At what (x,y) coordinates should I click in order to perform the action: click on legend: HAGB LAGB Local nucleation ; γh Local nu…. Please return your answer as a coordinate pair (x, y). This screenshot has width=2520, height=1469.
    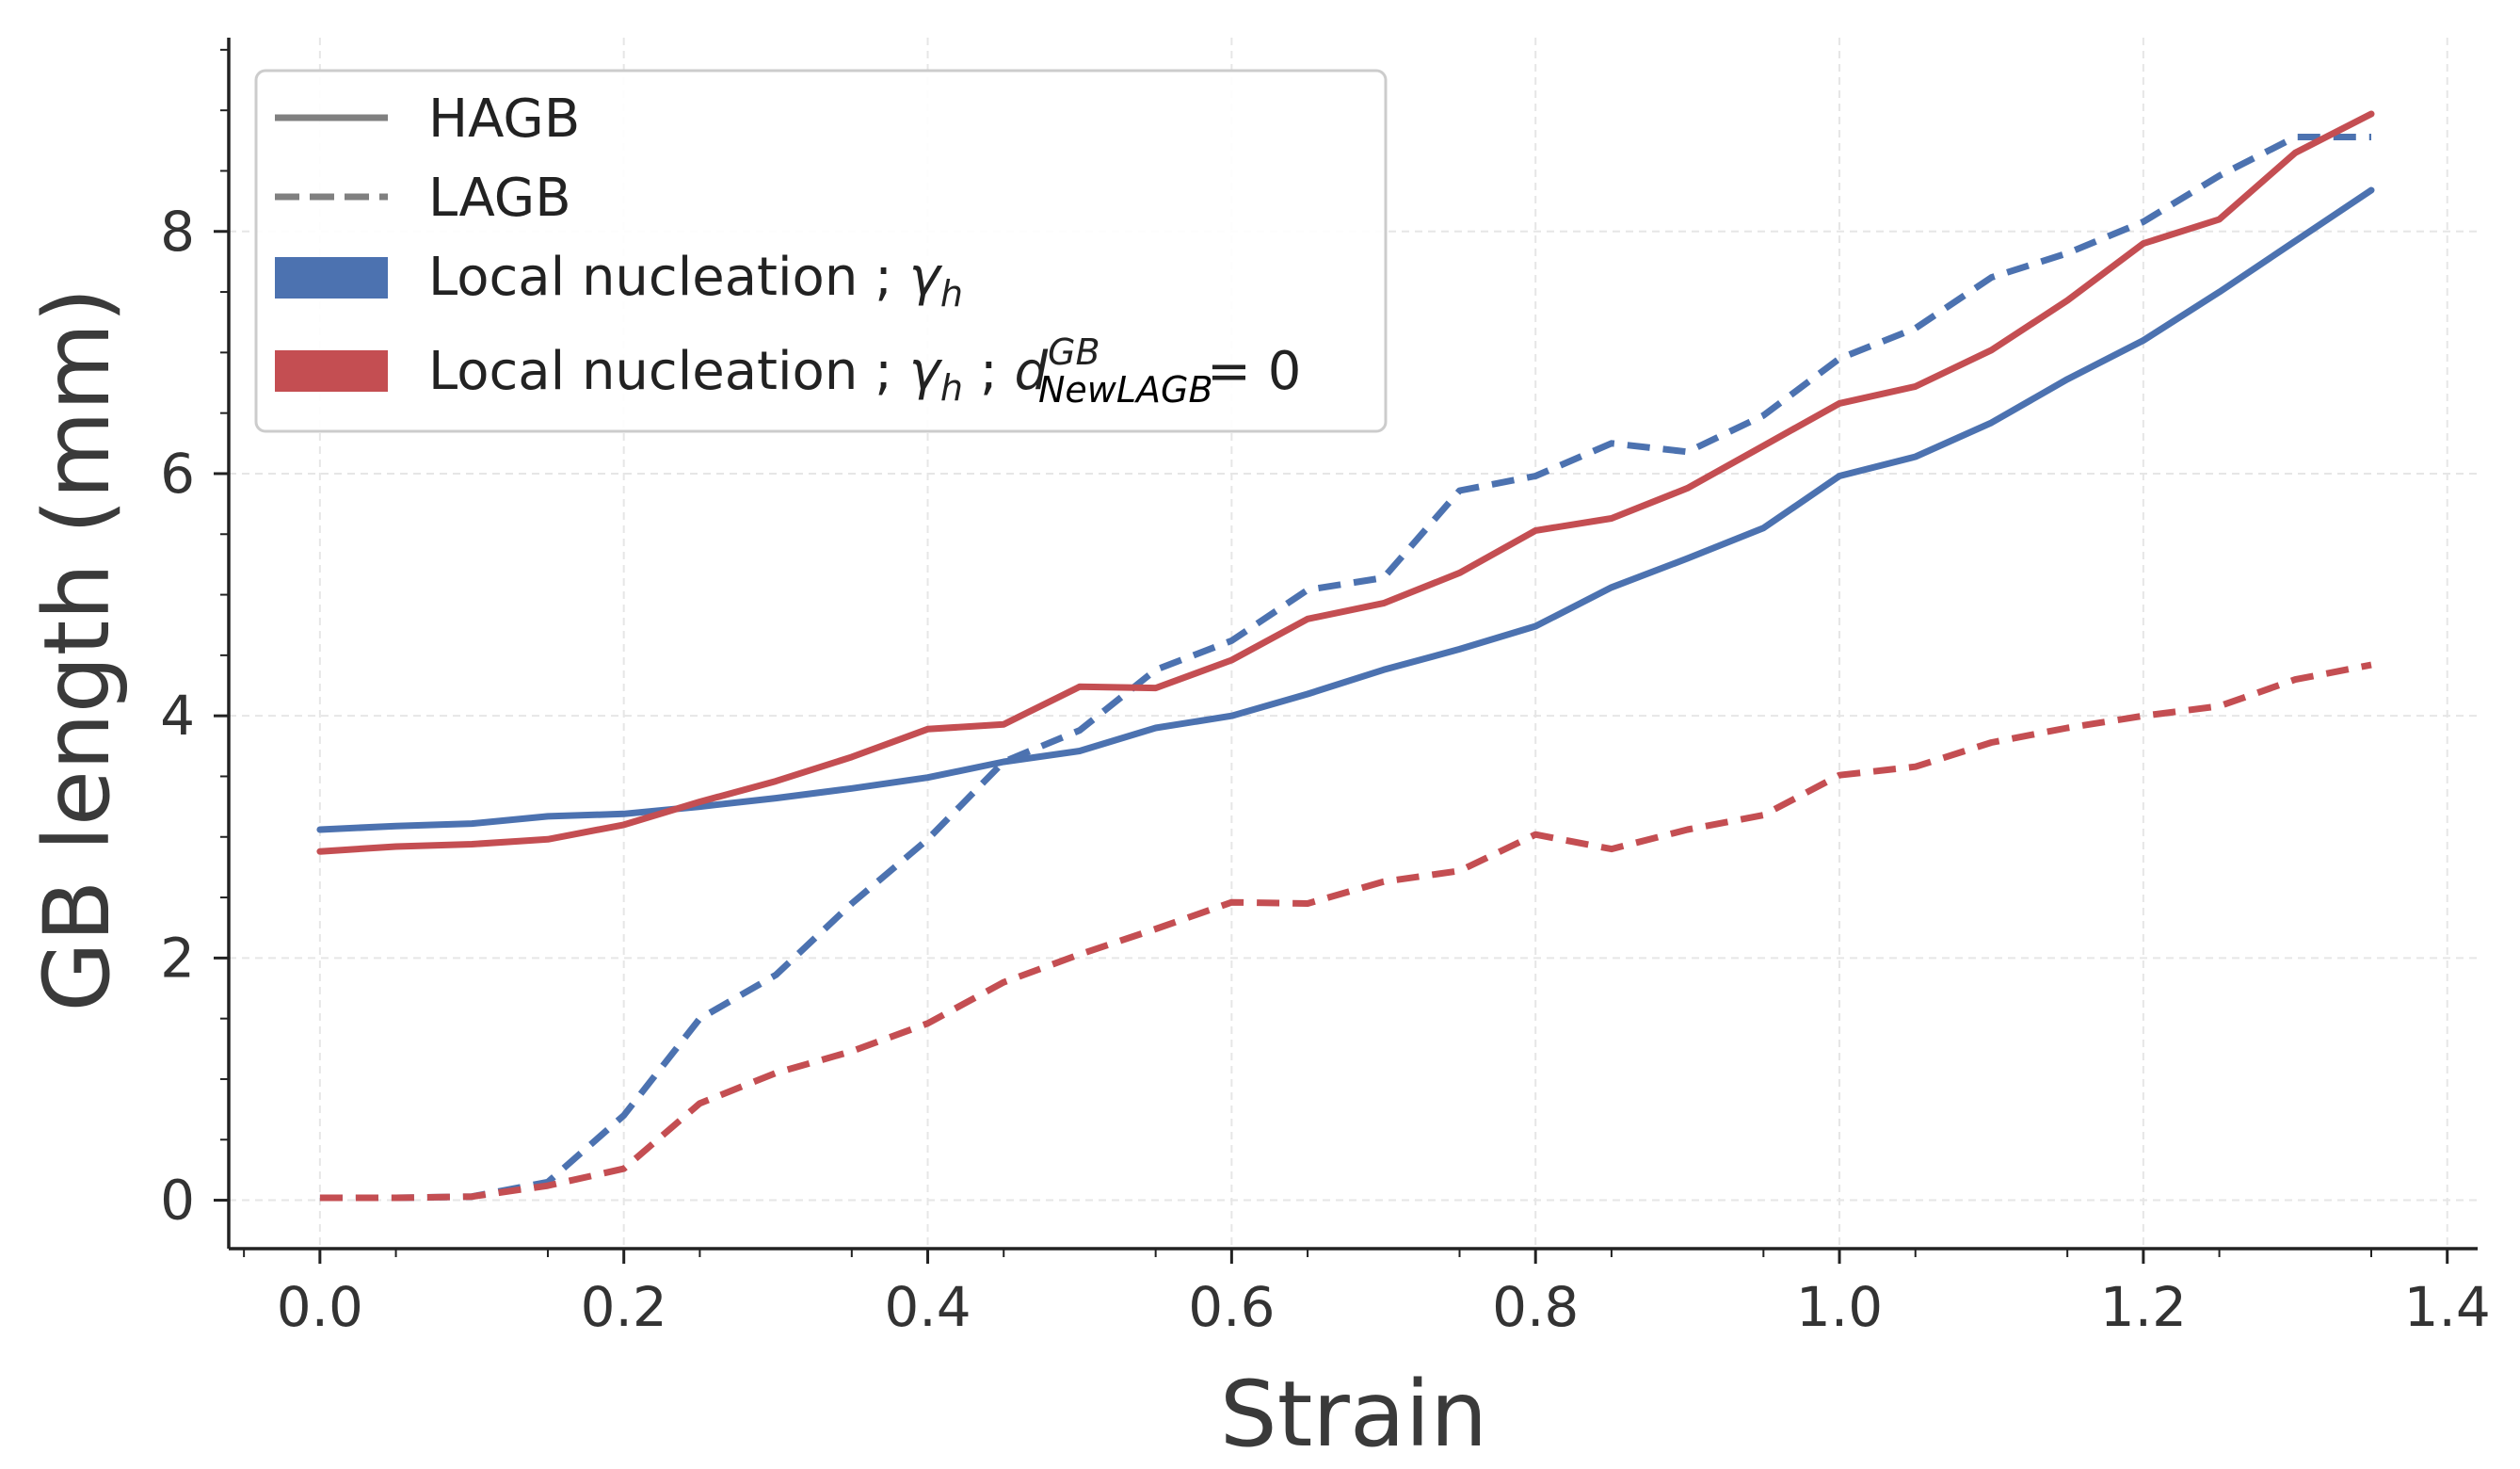
    Looking at the image, I should click on (821, 251).